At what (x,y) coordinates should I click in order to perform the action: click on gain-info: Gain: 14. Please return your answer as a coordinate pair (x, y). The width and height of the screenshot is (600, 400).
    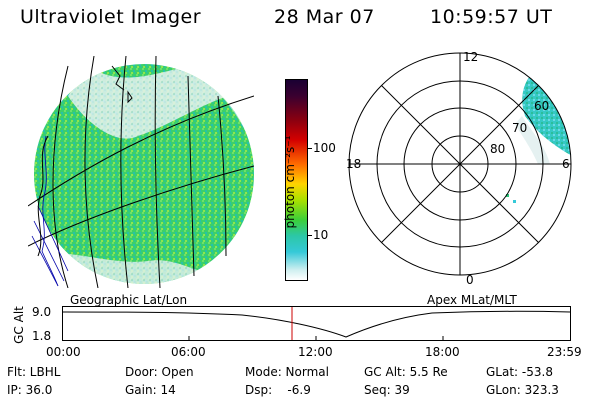
    Looking at the image, I should click on (150, 390).